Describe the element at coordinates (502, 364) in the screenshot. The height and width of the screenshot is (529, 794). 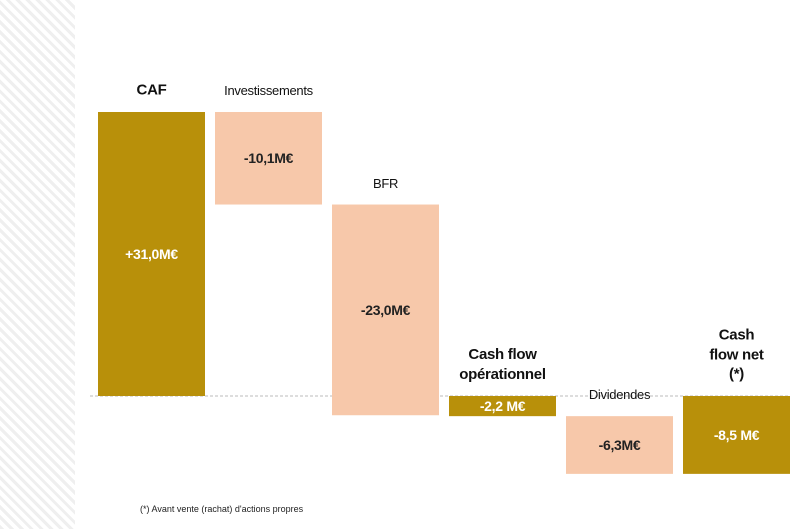
I see `category-label: Cash flow opérationnel` at that location.